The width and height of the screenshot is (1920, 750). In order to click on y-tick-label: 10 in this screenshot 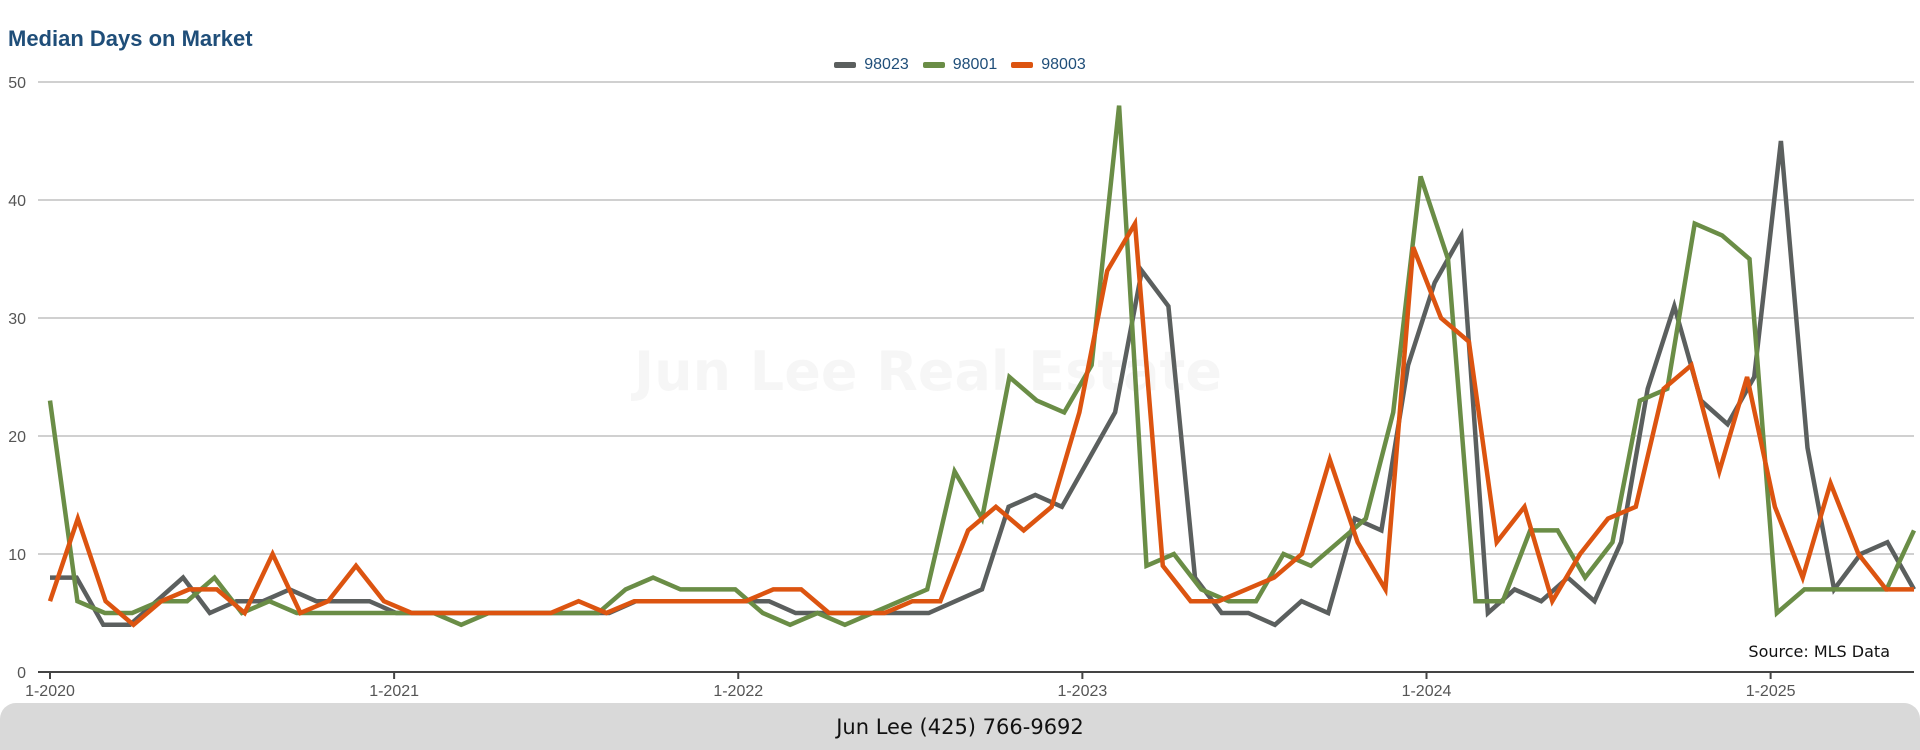, I will do `click(17, 555)`.